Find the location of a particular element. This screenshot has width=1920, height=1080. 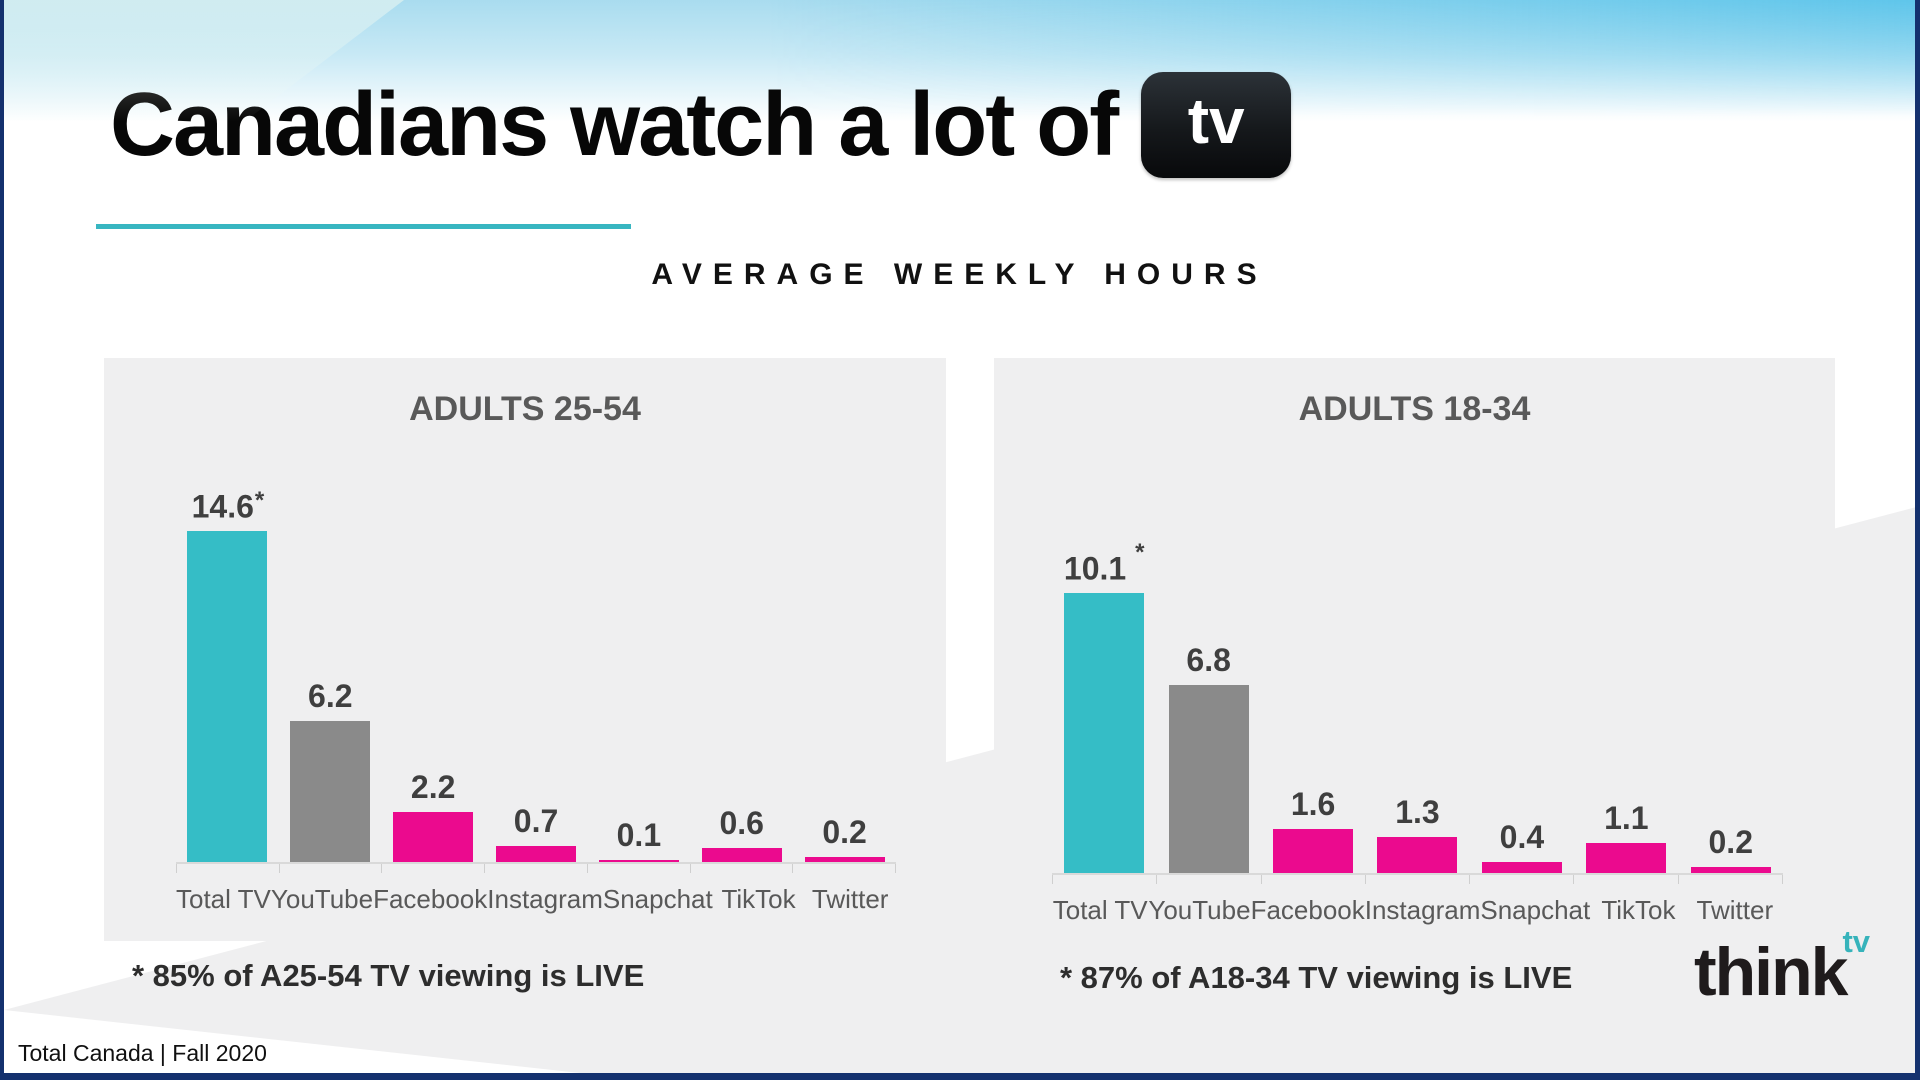

bar-slot-instagram: 0.7 is located at coordinates (536, 833).